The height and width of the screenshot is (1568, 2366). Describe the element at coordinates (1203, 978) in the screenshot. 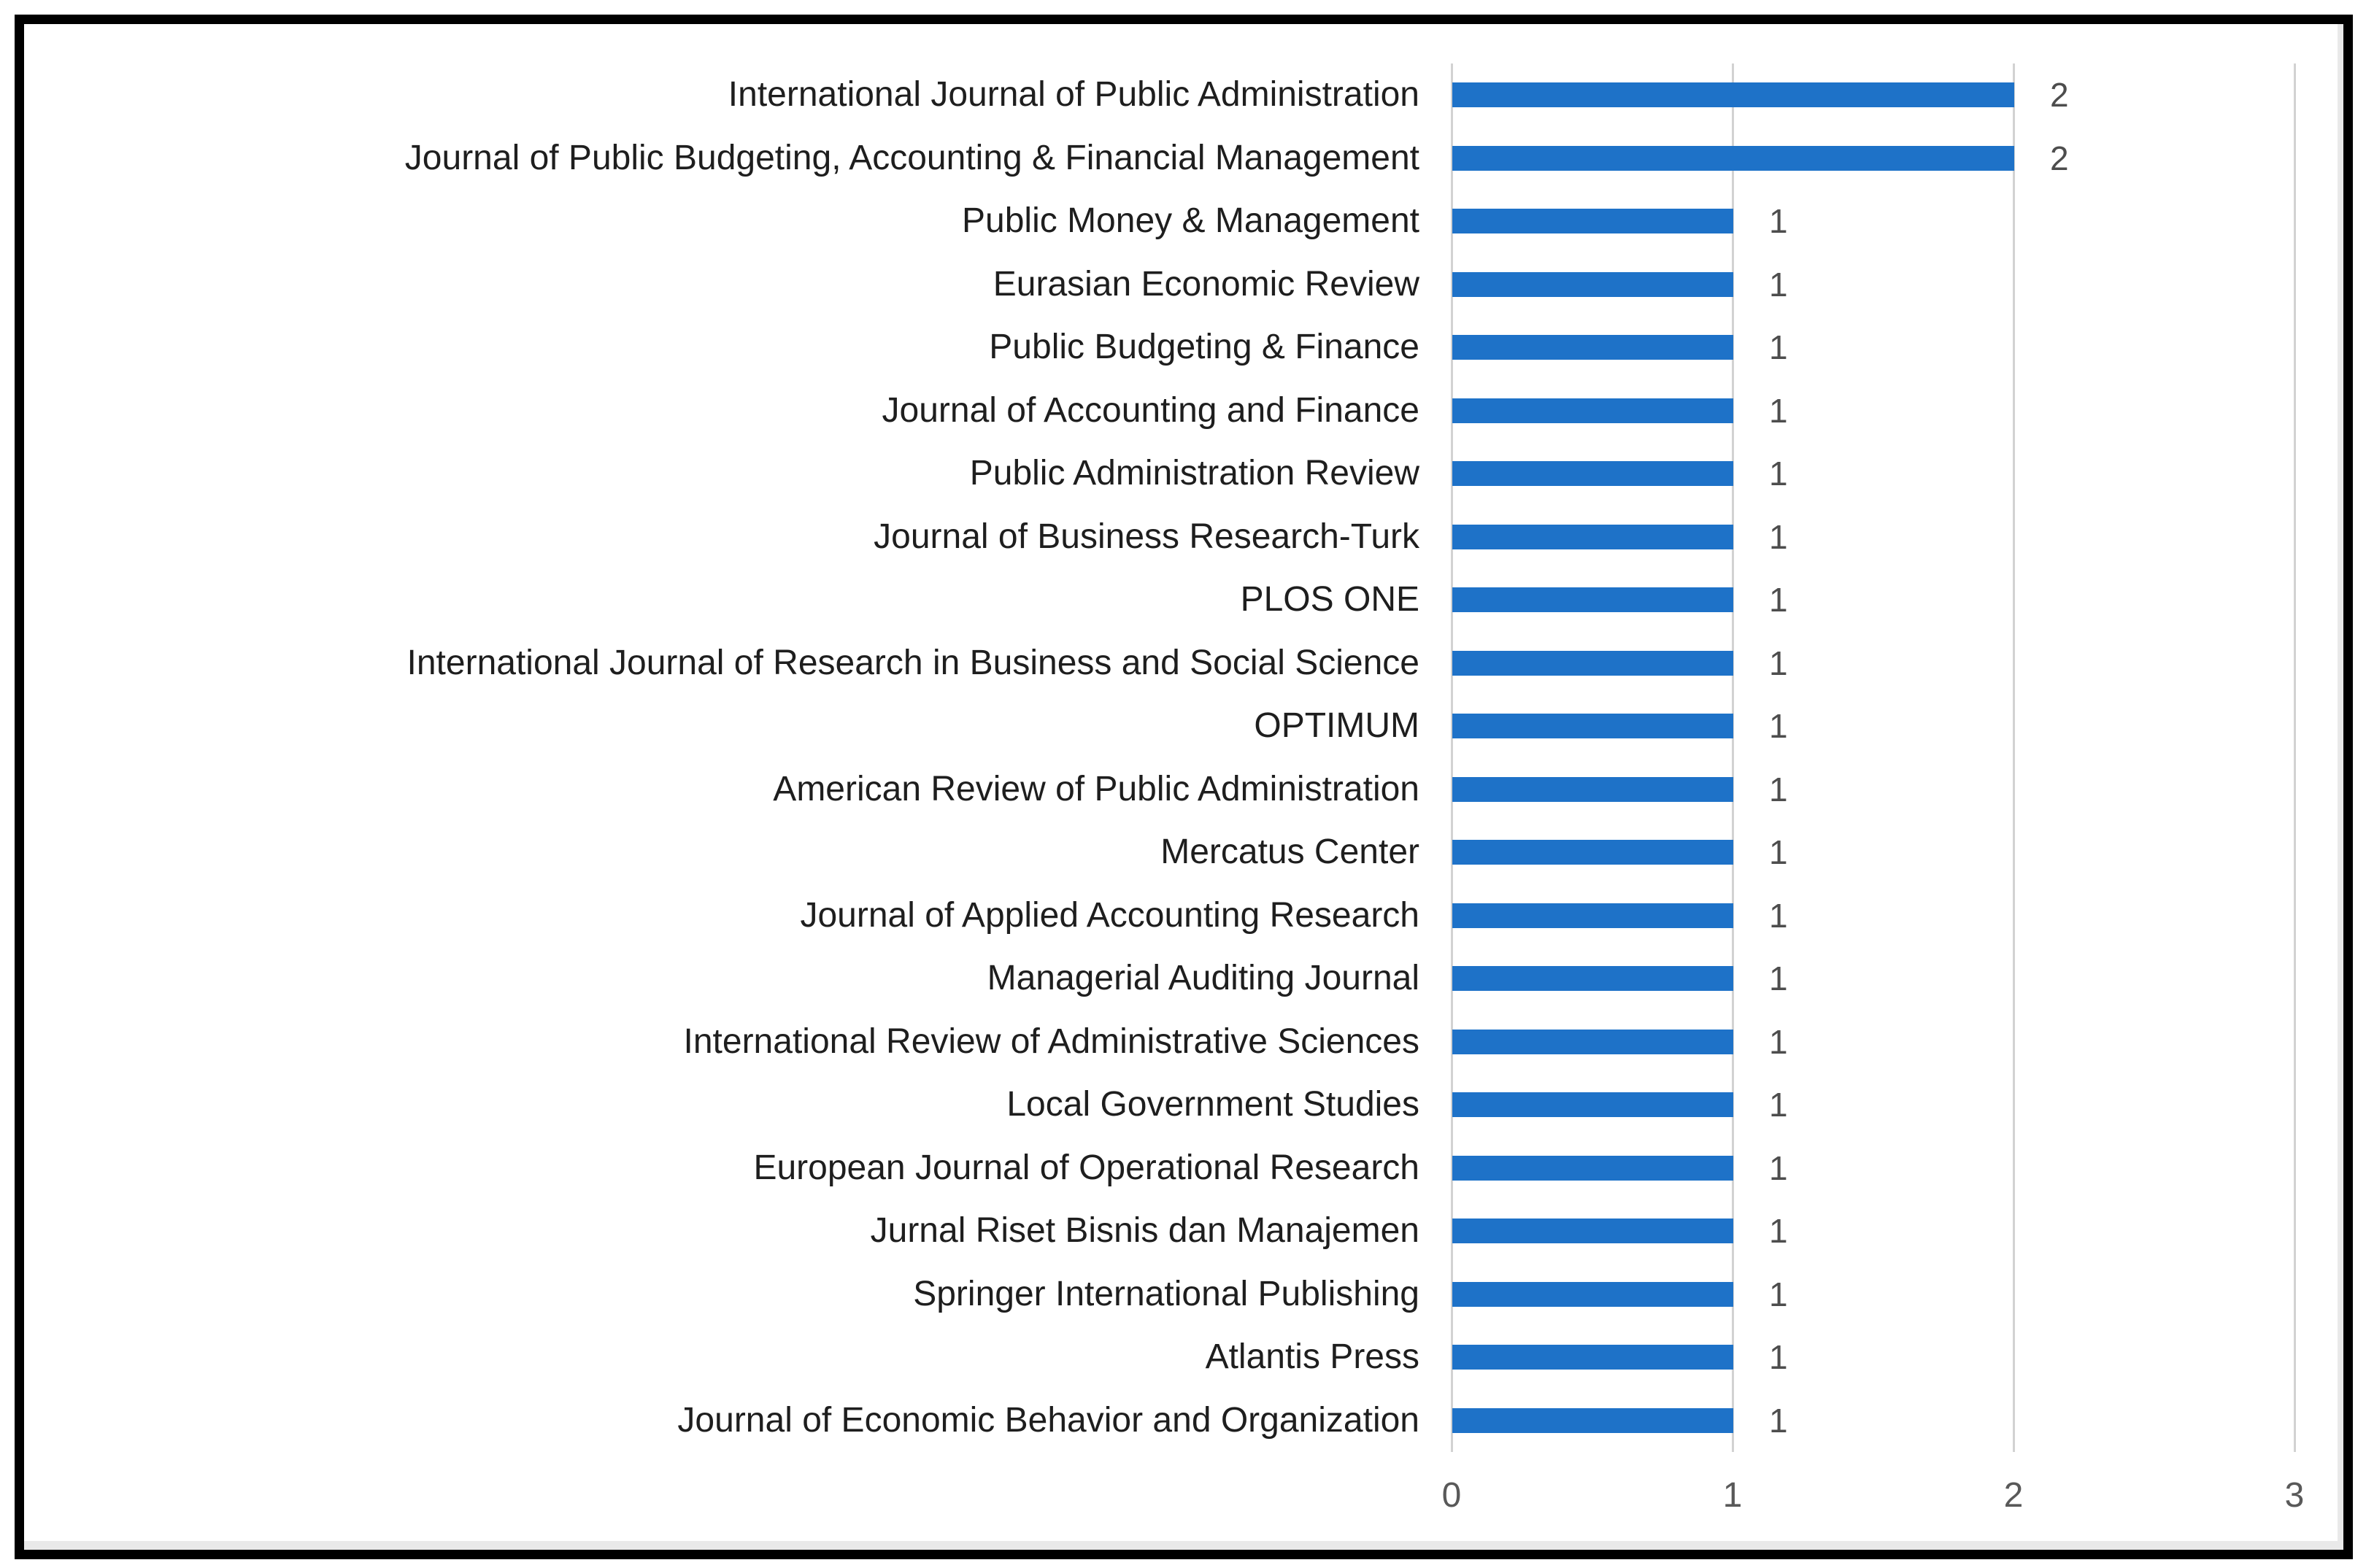

I see `category-label: Managerial Auditing Journal` at that location.